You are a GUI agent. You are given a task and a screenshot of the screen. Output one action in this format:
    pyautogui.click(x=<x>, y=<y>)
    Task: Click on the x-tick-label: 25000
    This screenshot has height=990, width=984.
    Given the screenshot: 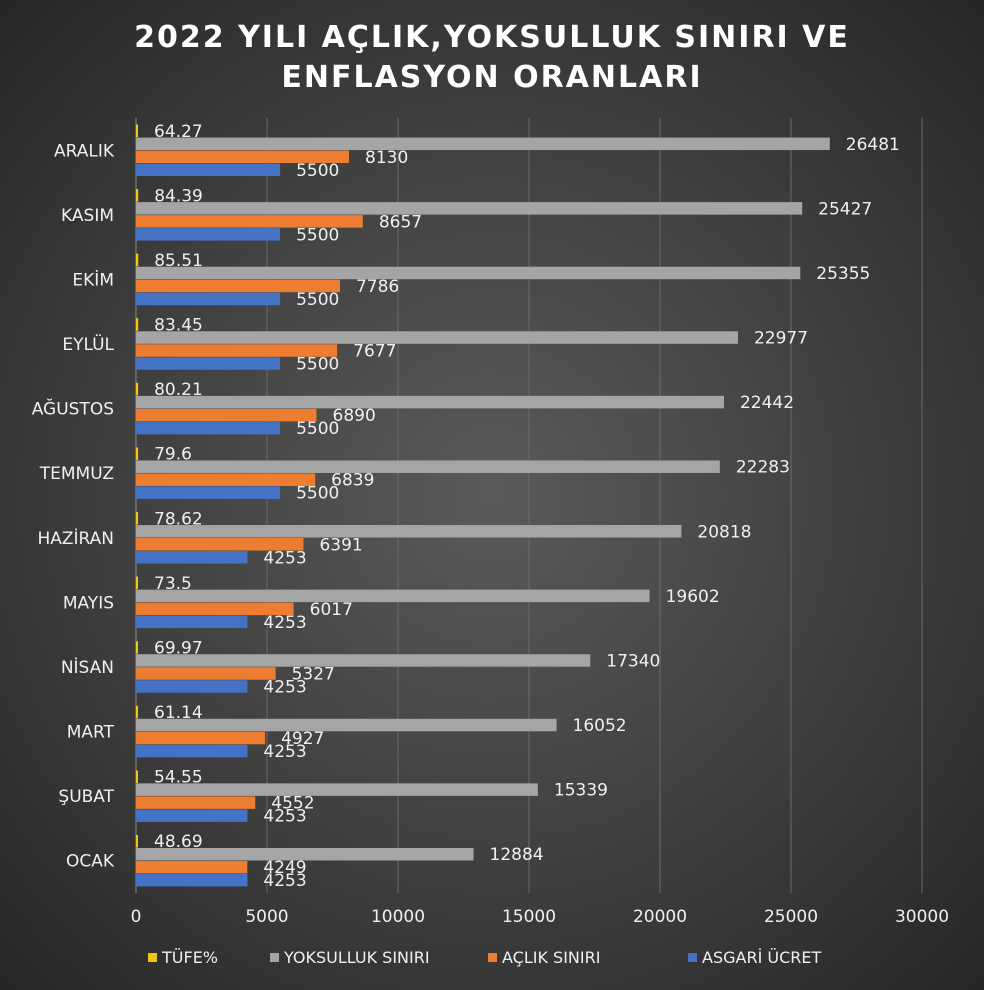 What is the action you would take?
    pyautogui.click(x=791, y=917)
    